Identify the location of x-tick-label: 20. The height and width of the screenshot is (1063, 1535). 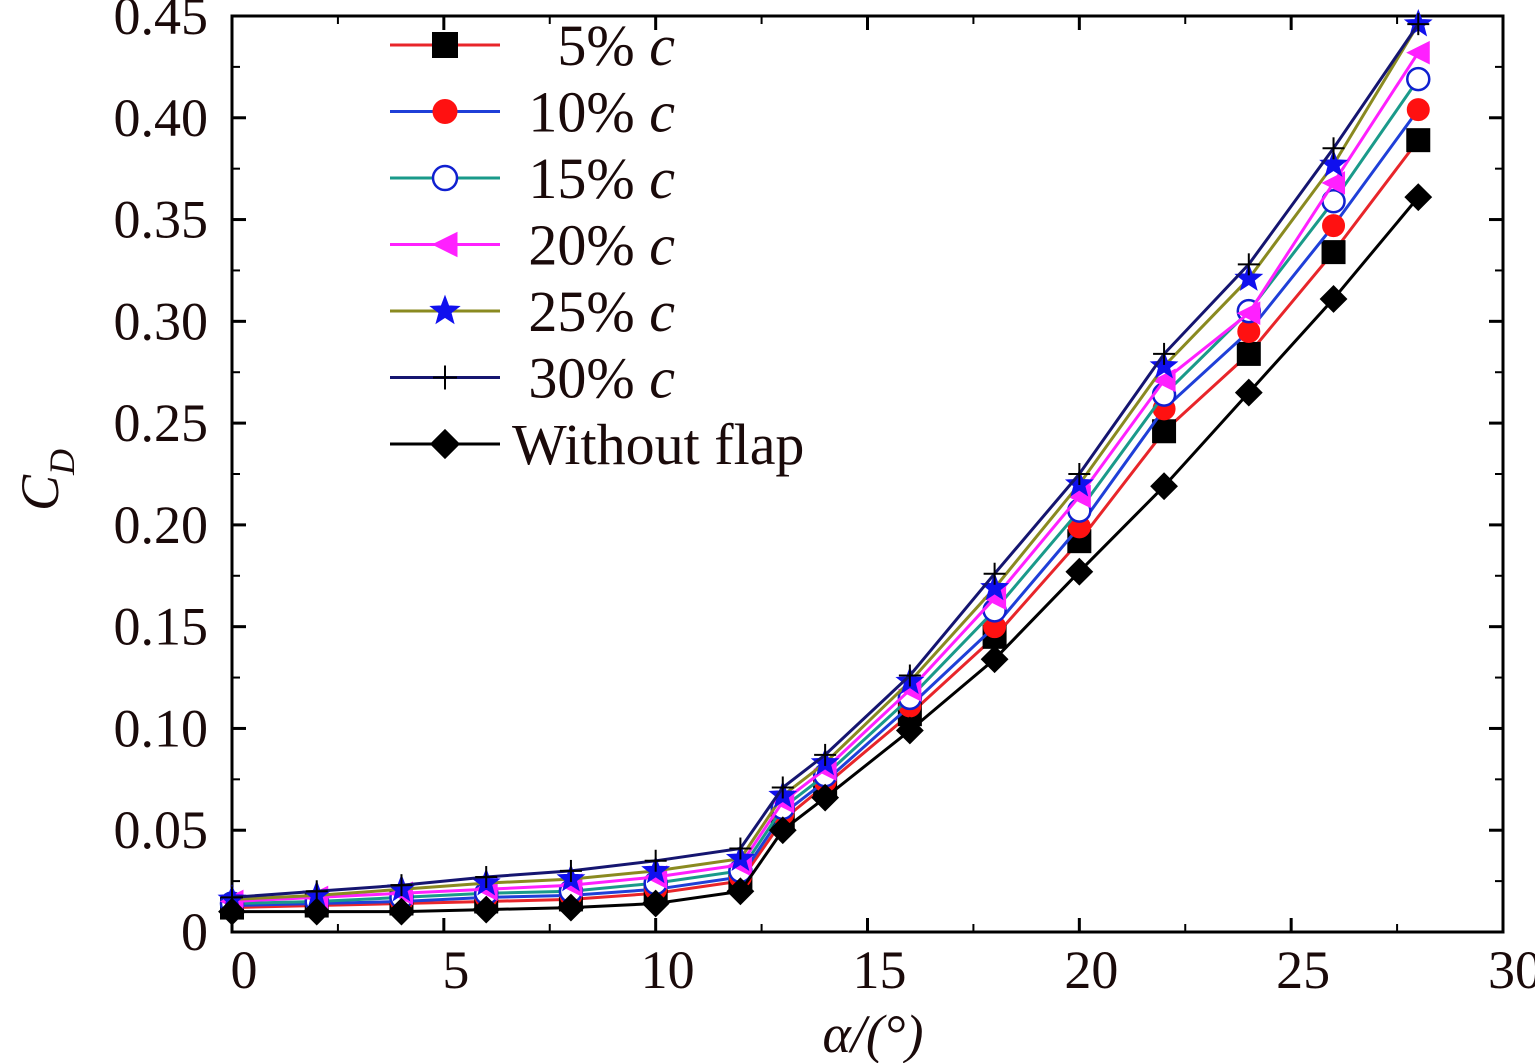
(1091, 970).